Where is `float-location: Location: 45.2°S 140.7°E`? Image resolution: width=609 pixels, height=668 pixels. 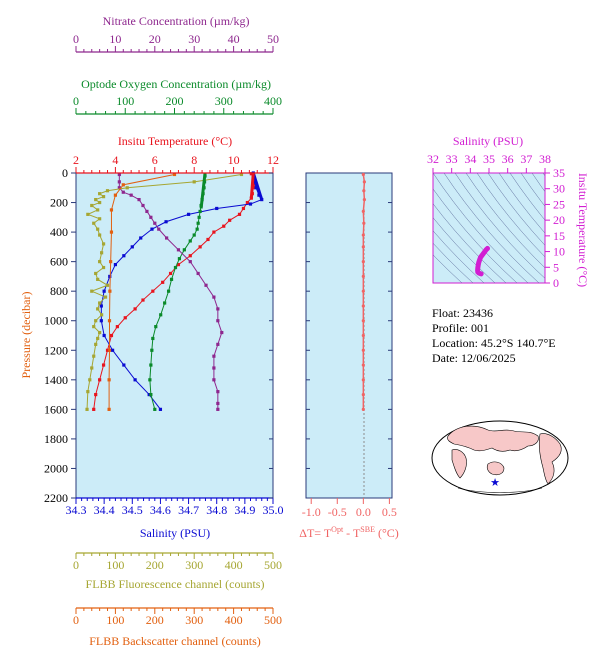 float-location: Location: 45.2°S 140.7°E is located at coordinates (494, 343).